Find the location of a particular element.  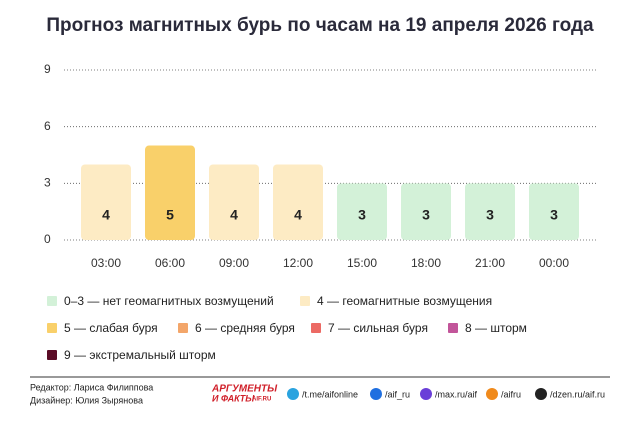

logo: И ФАКТЫ is located at coordinates (233, 398).